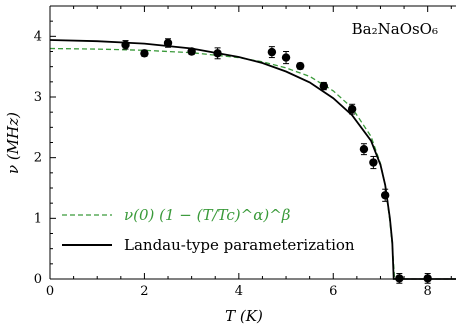 Image resolution: width=456 pixels, height=327 pixels. Describe the element at coordinates (244, 316) in the screenshot. I see `x-axis-label: T (K)` at that location.